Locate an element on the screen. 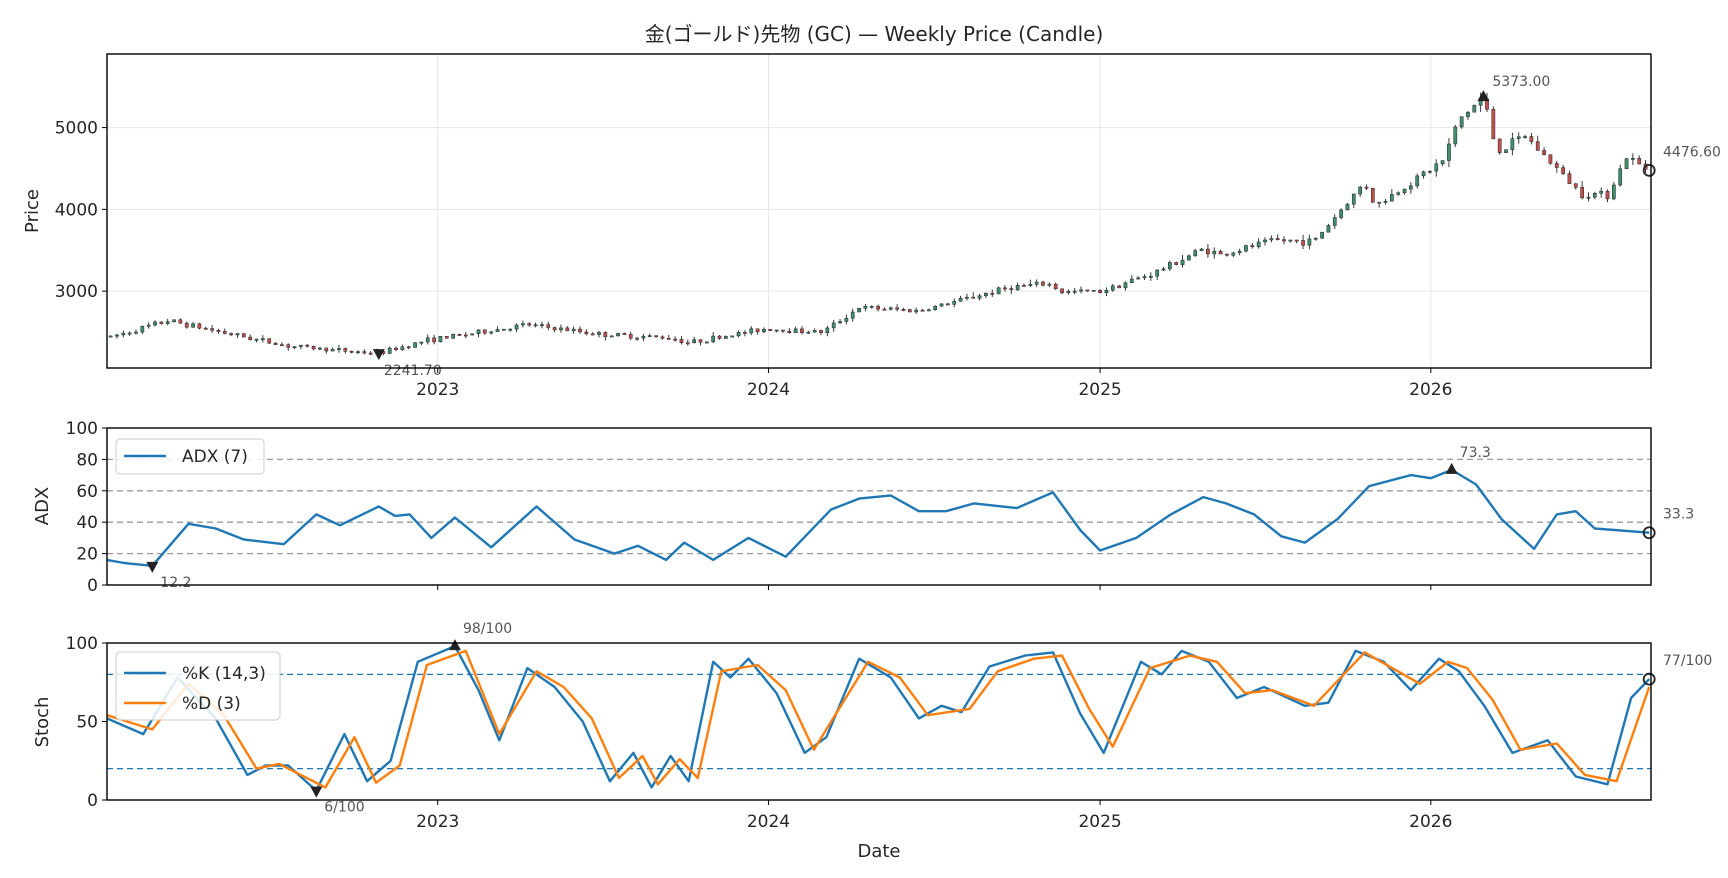 Image resolution: width=1728 pixels, height=878 pixels. adx-annotations: 12.2 73.3 33.3 is located at coordinates (920, 518).